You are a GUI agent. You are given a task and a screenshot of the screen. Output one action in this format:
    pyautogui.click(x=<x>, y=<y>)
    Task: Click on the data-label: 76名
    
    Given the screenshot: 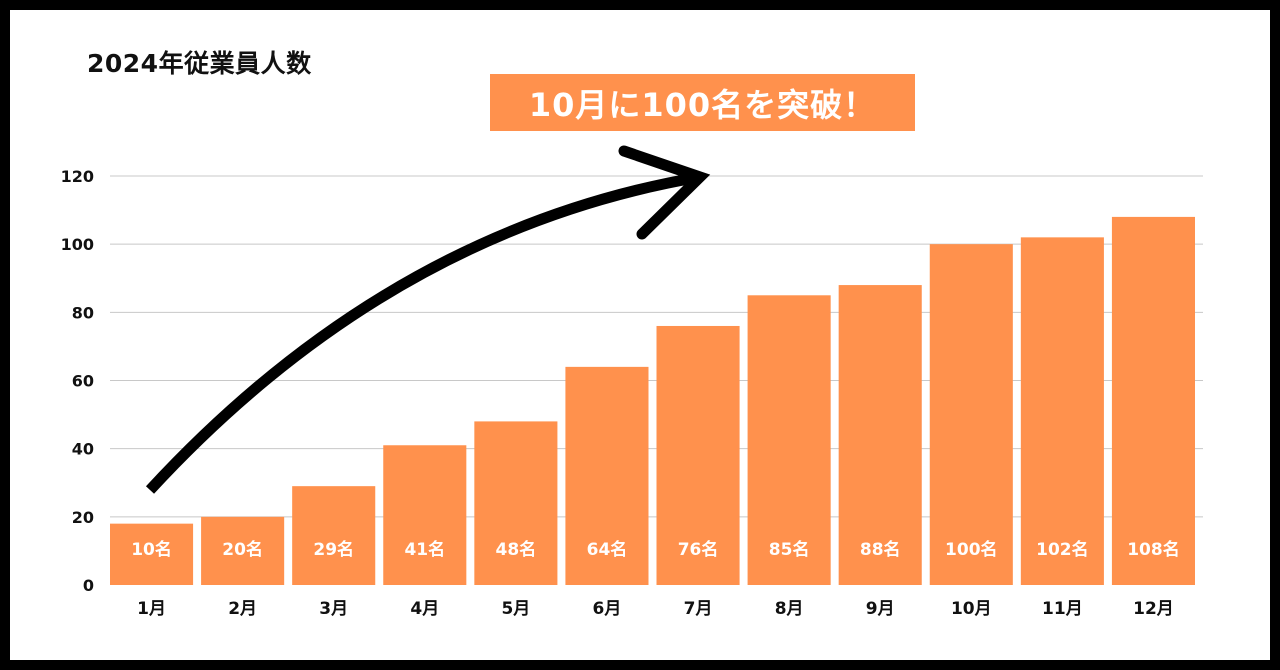 What is the action you would take?
    pyautogui.click(x=698, y=549)
    